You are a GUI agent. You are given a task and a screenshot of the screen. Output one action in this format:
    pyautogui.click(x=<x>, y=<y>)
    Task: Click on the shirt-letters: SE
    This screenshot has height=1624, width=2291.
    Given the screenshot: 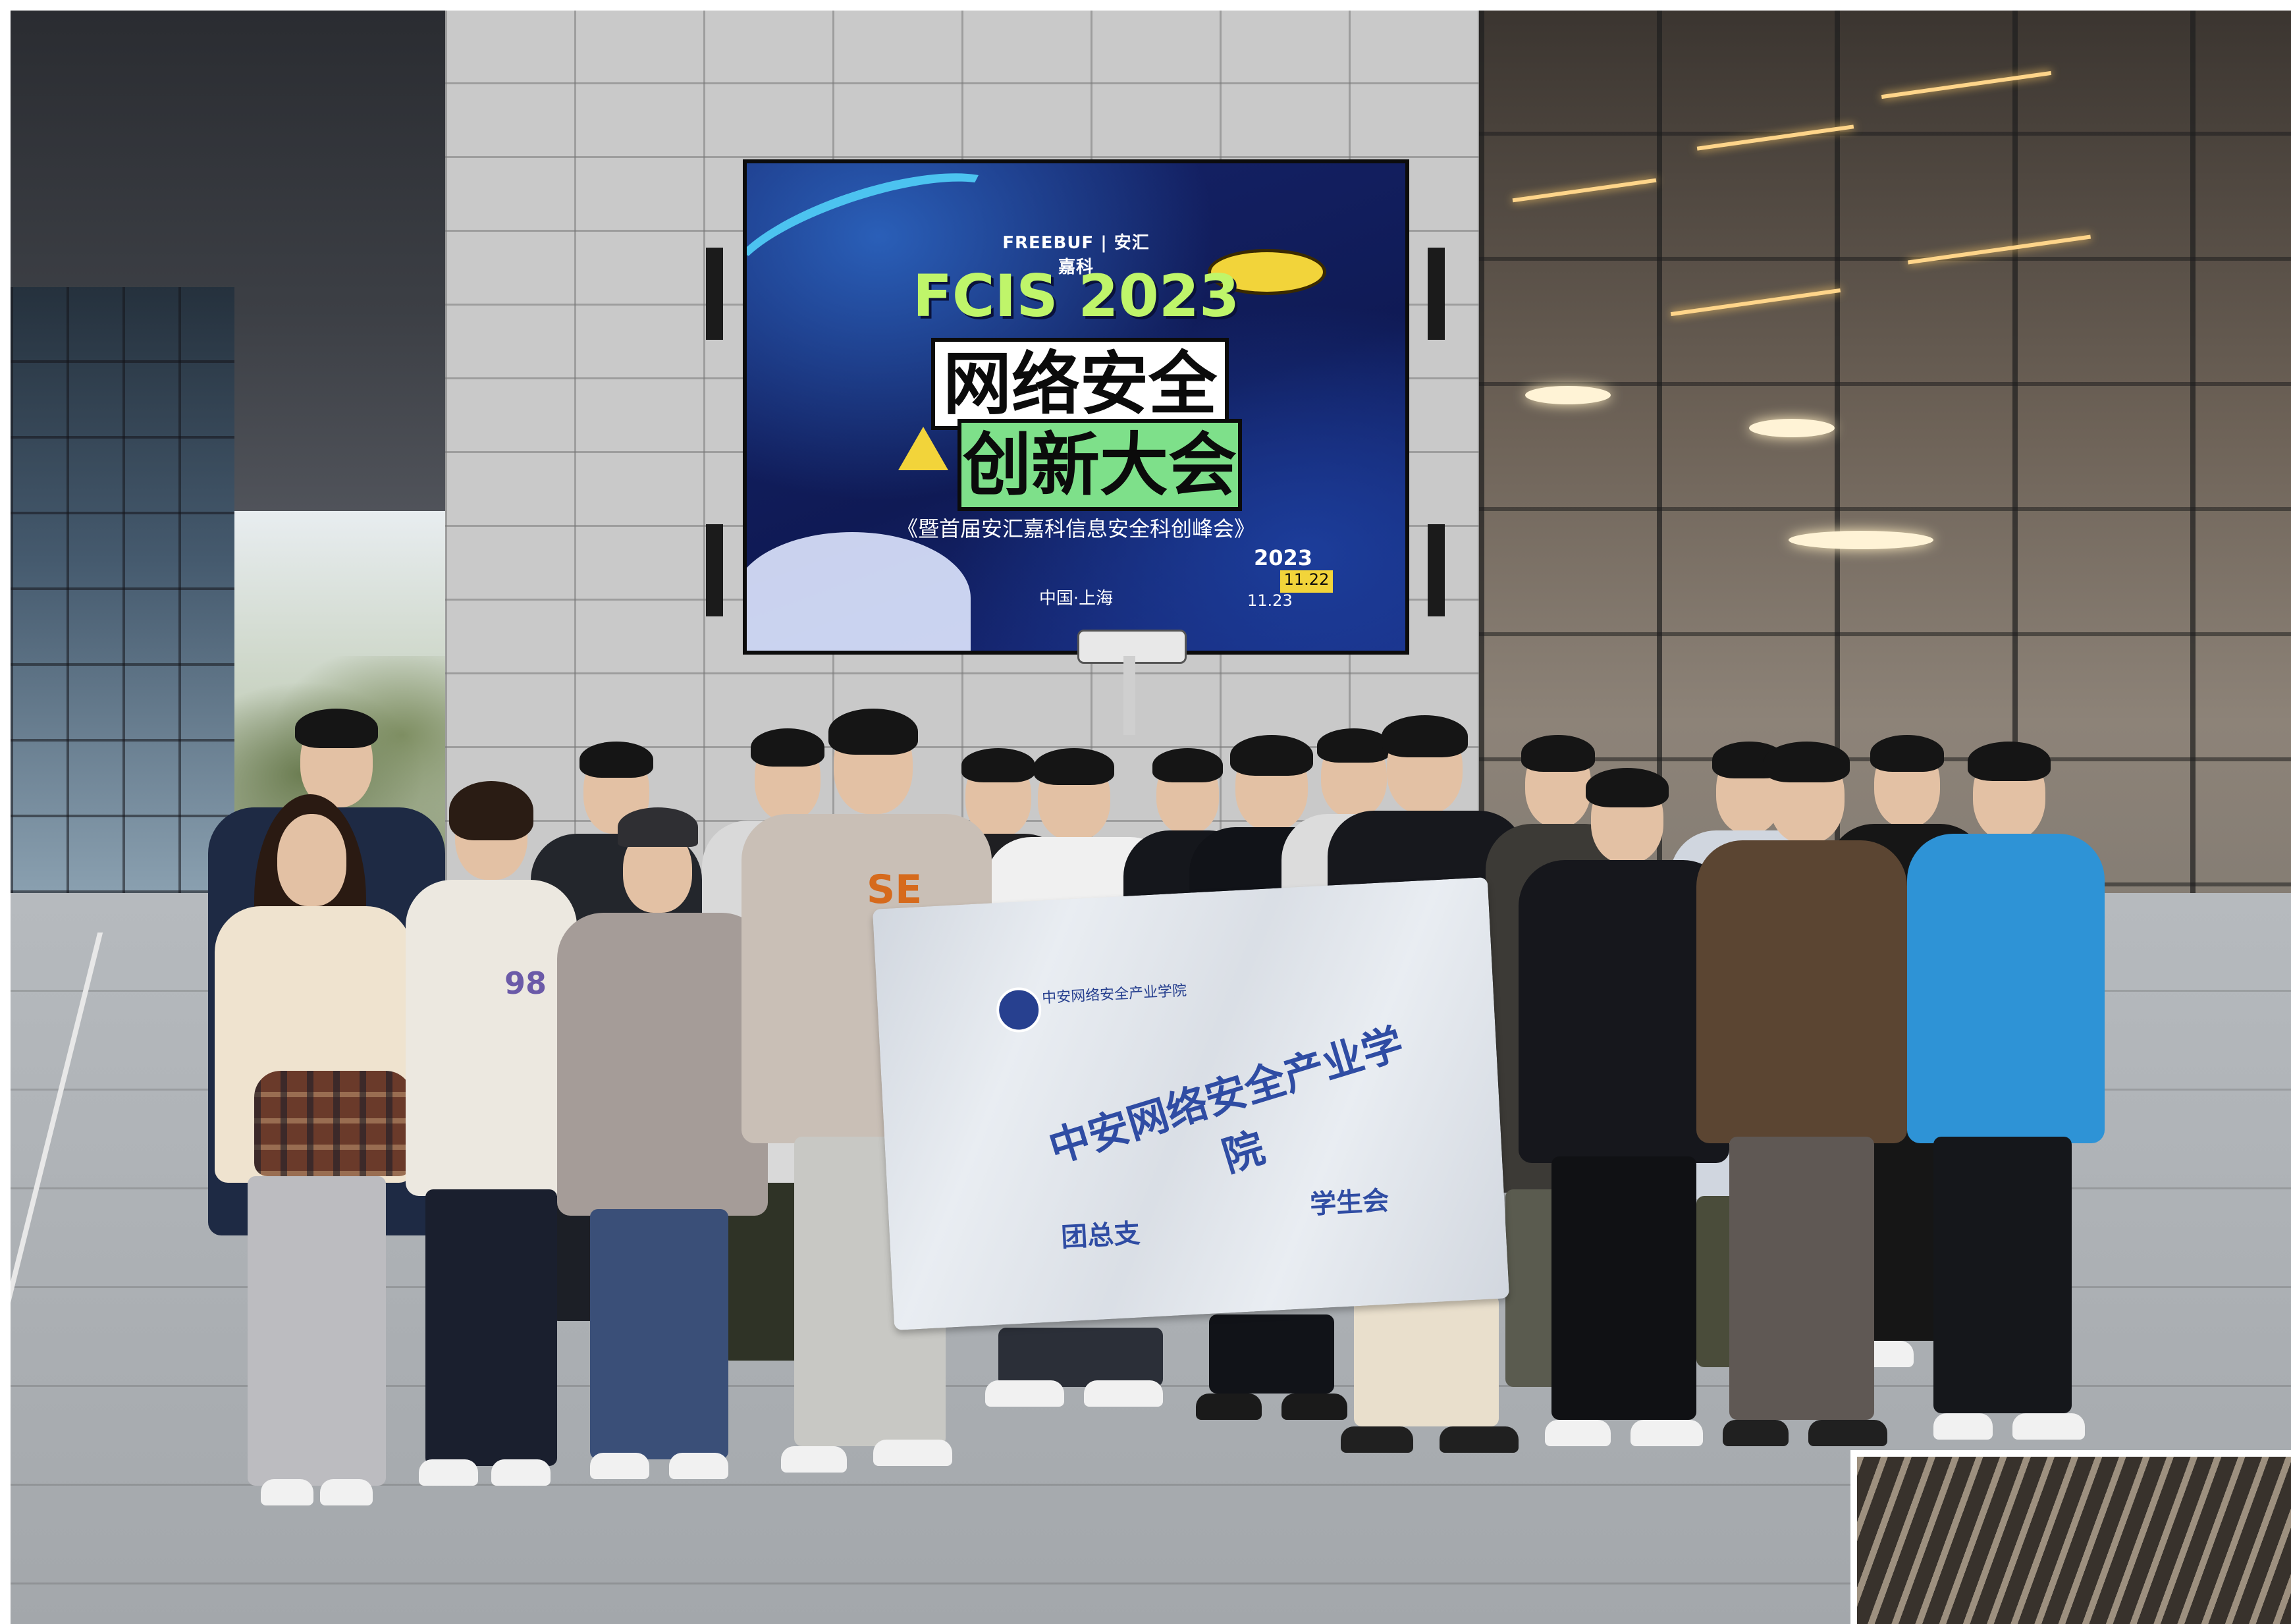 What is the action you would take?
    pyautogui.click(x=895, y=890)
    